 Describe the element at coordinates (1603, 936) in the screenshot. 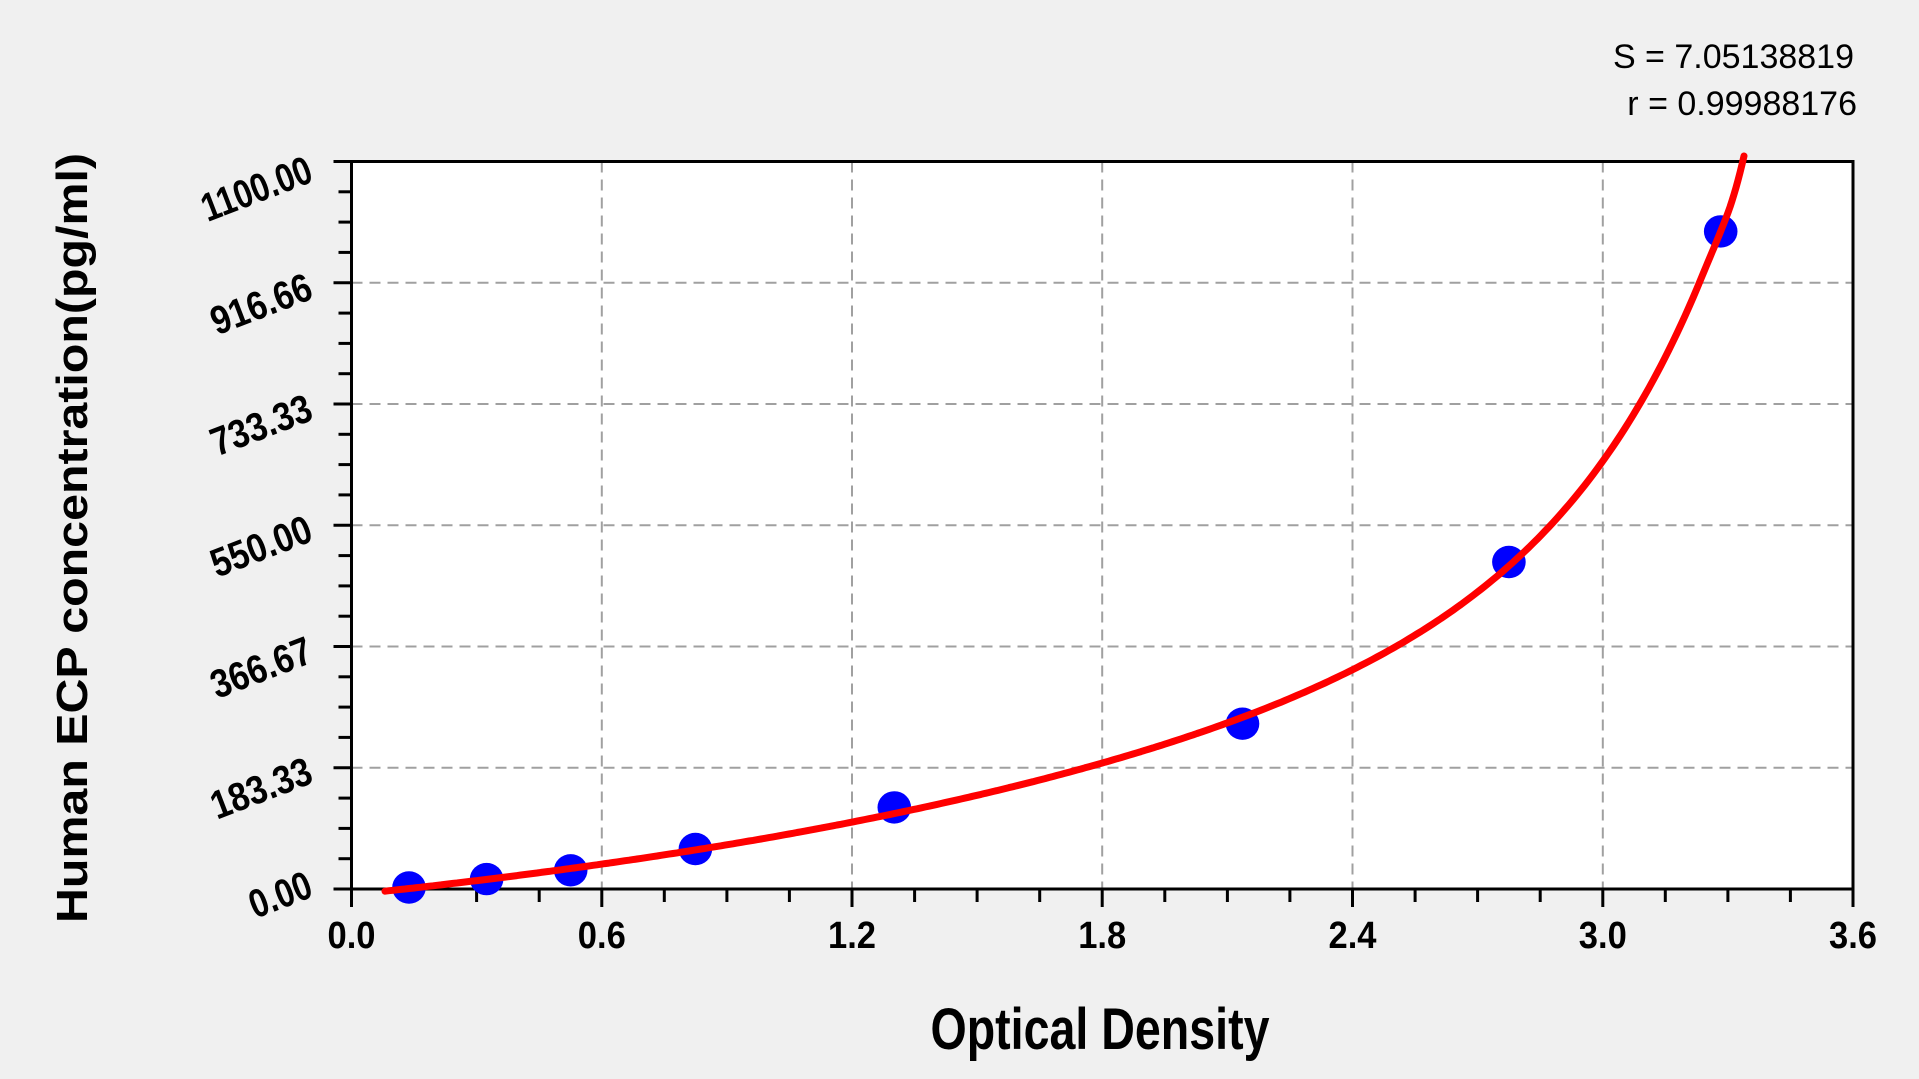

I see `svg-text: 3.0` at that location.